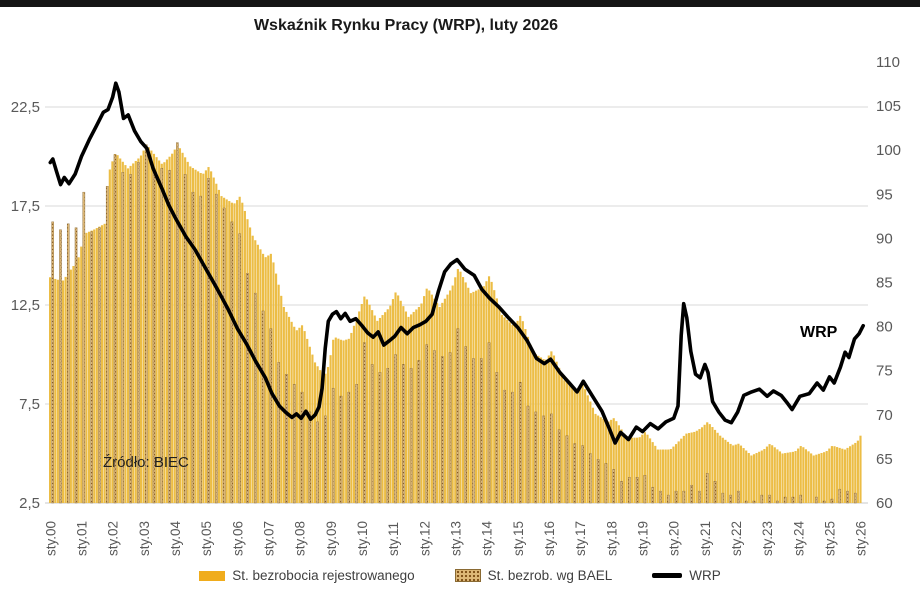 Image resolution: width=920 pixels, height=598 pixels. Describe the element at coordinates (884, 194) in the screenshot. I see `svg-text: 95` at that location.